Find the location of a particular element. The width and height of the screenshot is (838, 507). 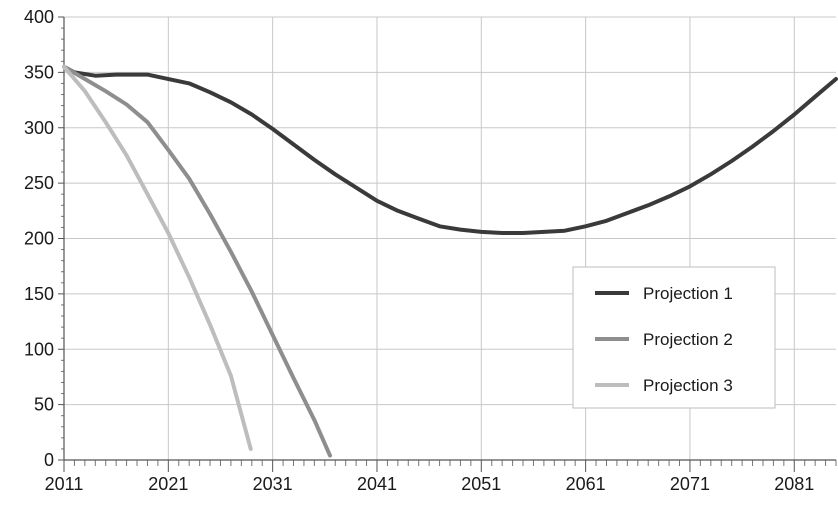

y-tick-label: 200 is located at coordinates (39, 239).